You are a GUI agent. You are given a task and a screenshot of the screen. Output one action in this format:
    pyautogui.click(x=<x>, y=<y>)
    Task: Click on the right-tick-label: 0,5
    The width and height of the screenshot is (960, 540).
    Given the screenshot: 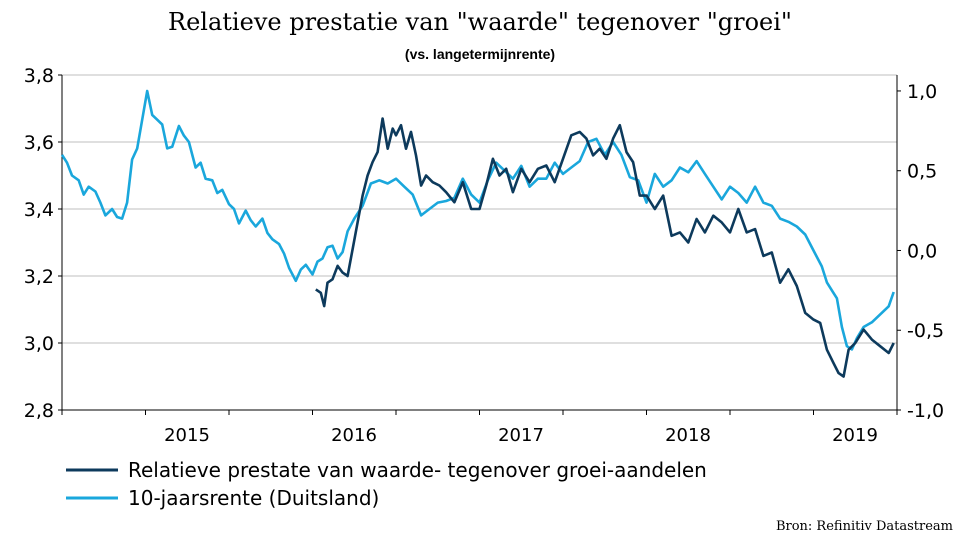 What is the action you would take?
    pyautogui.click(x=922, y=172)
    